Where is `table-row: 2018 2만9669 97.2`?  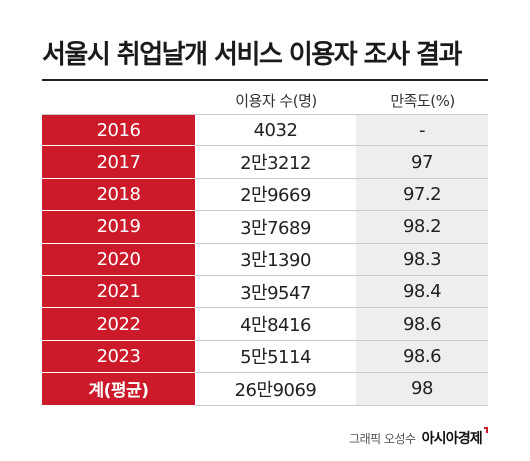 table-row: 2018 2만9669 97.2 is located at coordinates (265, 195).